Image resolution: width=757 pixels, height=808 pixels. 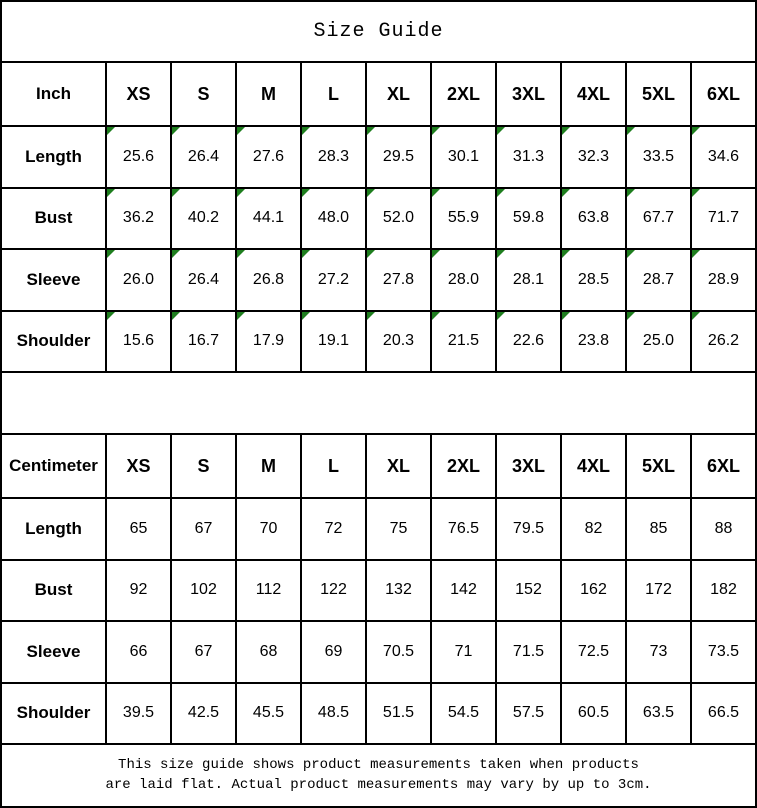 I want to click on measurement-cell: 112, so click(x=268, y=590).